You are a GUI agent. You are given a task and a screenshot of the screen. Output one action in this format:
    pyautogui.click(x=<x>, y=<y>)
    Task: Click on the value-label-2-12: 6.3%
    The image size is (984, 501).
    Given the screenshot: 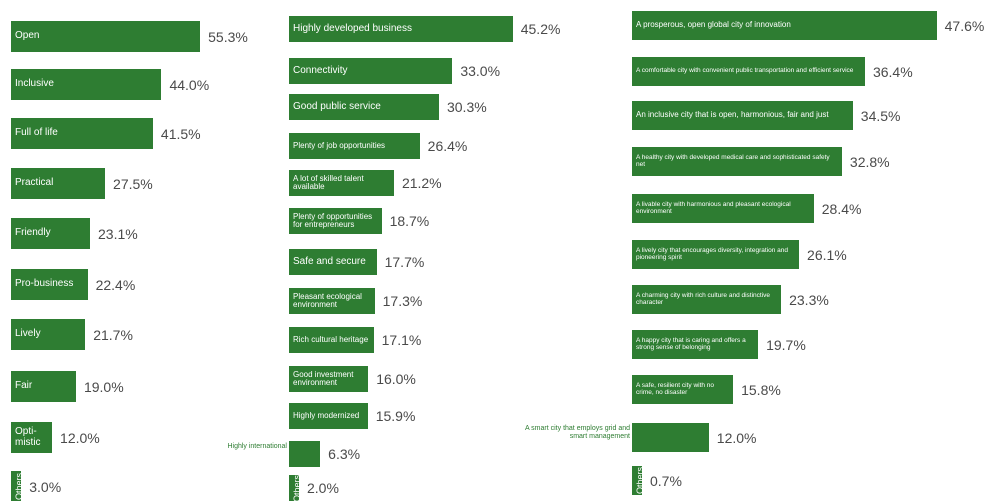 What is the action you would take?
    pyautogui.click(x=344, y=454)
    